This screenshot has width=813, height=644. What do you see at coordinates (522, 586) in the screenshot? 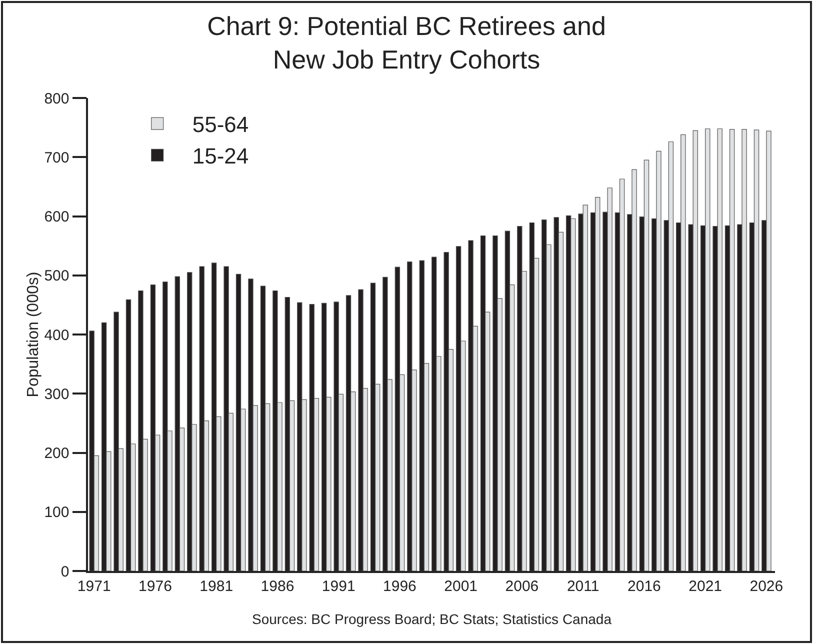
I see `x-tick-label: 2006` at bounding box center [522, 586].